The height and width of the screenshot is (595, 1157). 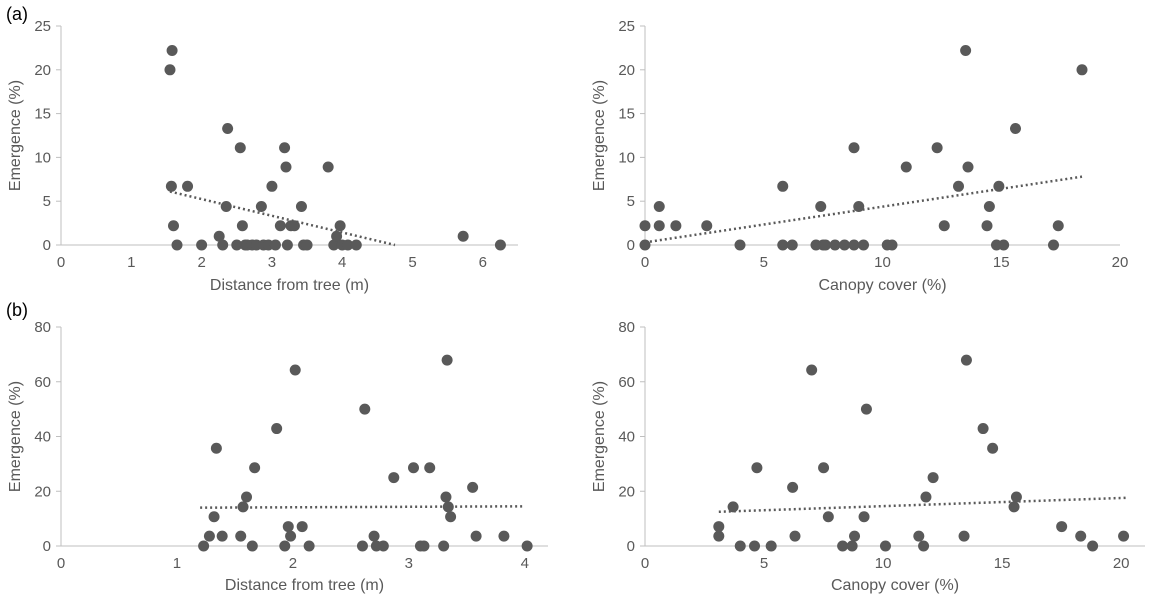 What do you see at coordinates (1001, 262) in the screenshot?
I see `x-tick-label: 15` at bounding box center [1001, 262].